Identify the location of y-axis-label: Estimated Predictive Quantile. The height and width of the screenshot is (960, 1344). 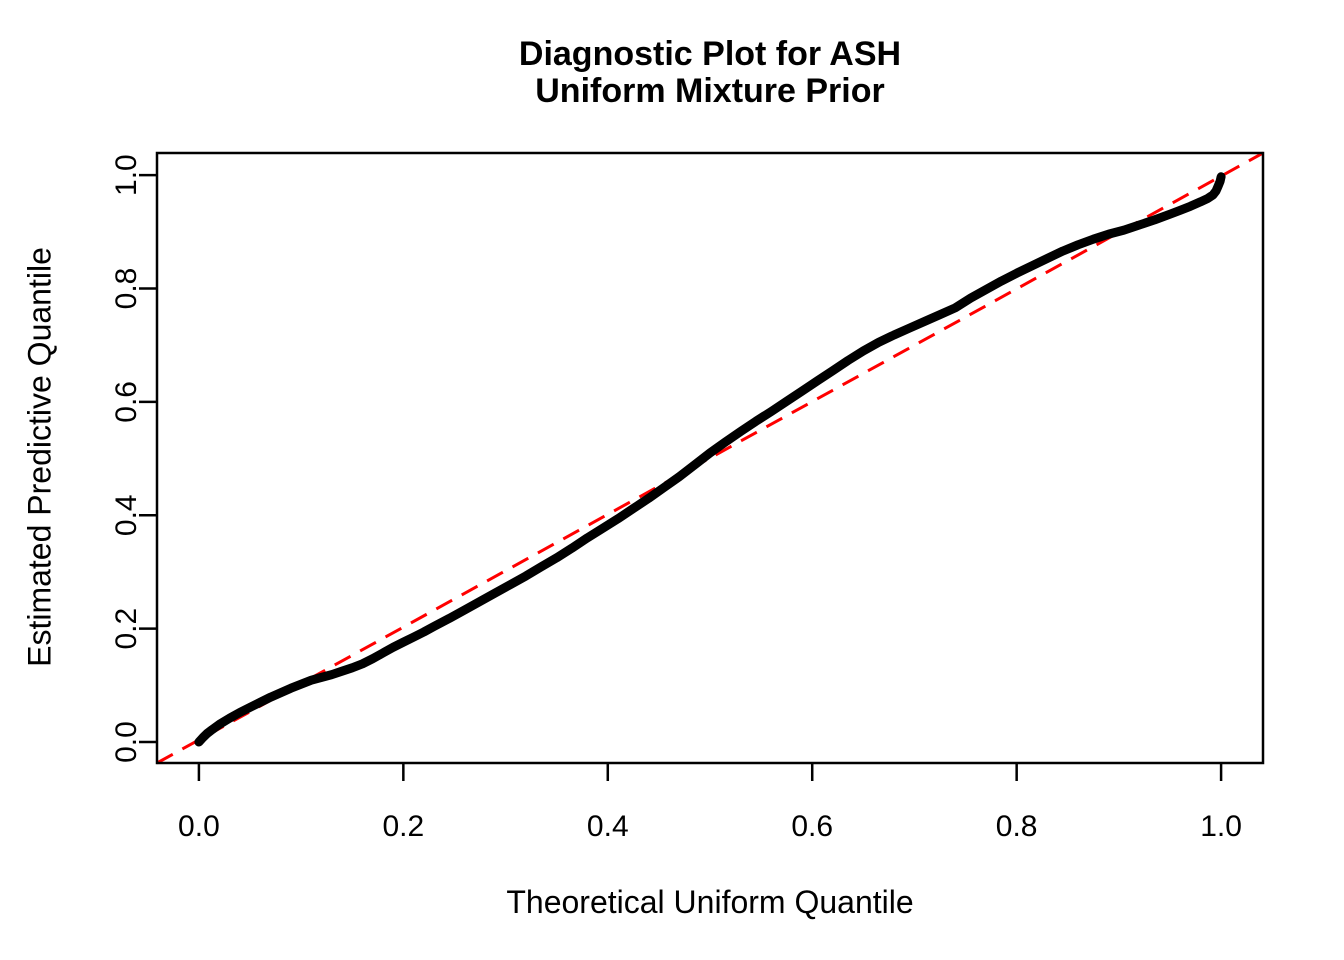
(39, 457).